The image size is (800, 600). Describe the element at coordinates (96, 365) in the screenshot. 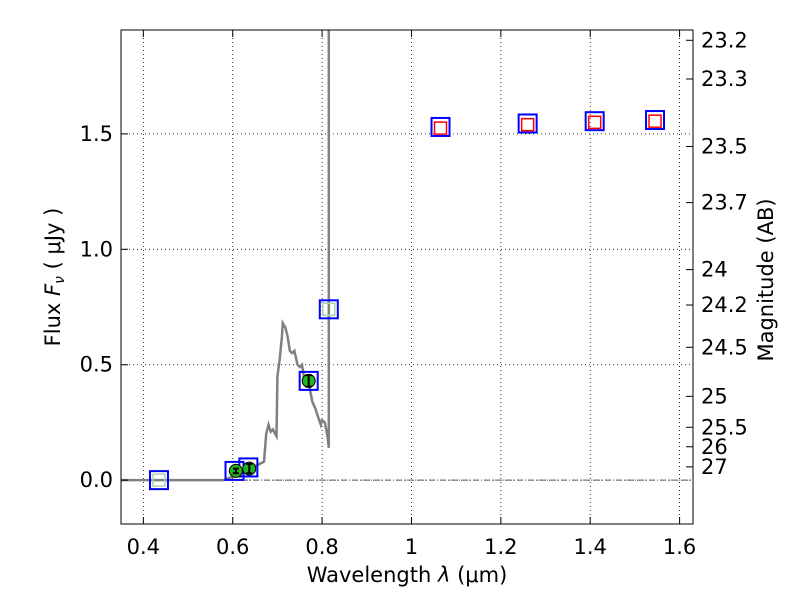

I see `y-tick-label: 0.5` at that location.